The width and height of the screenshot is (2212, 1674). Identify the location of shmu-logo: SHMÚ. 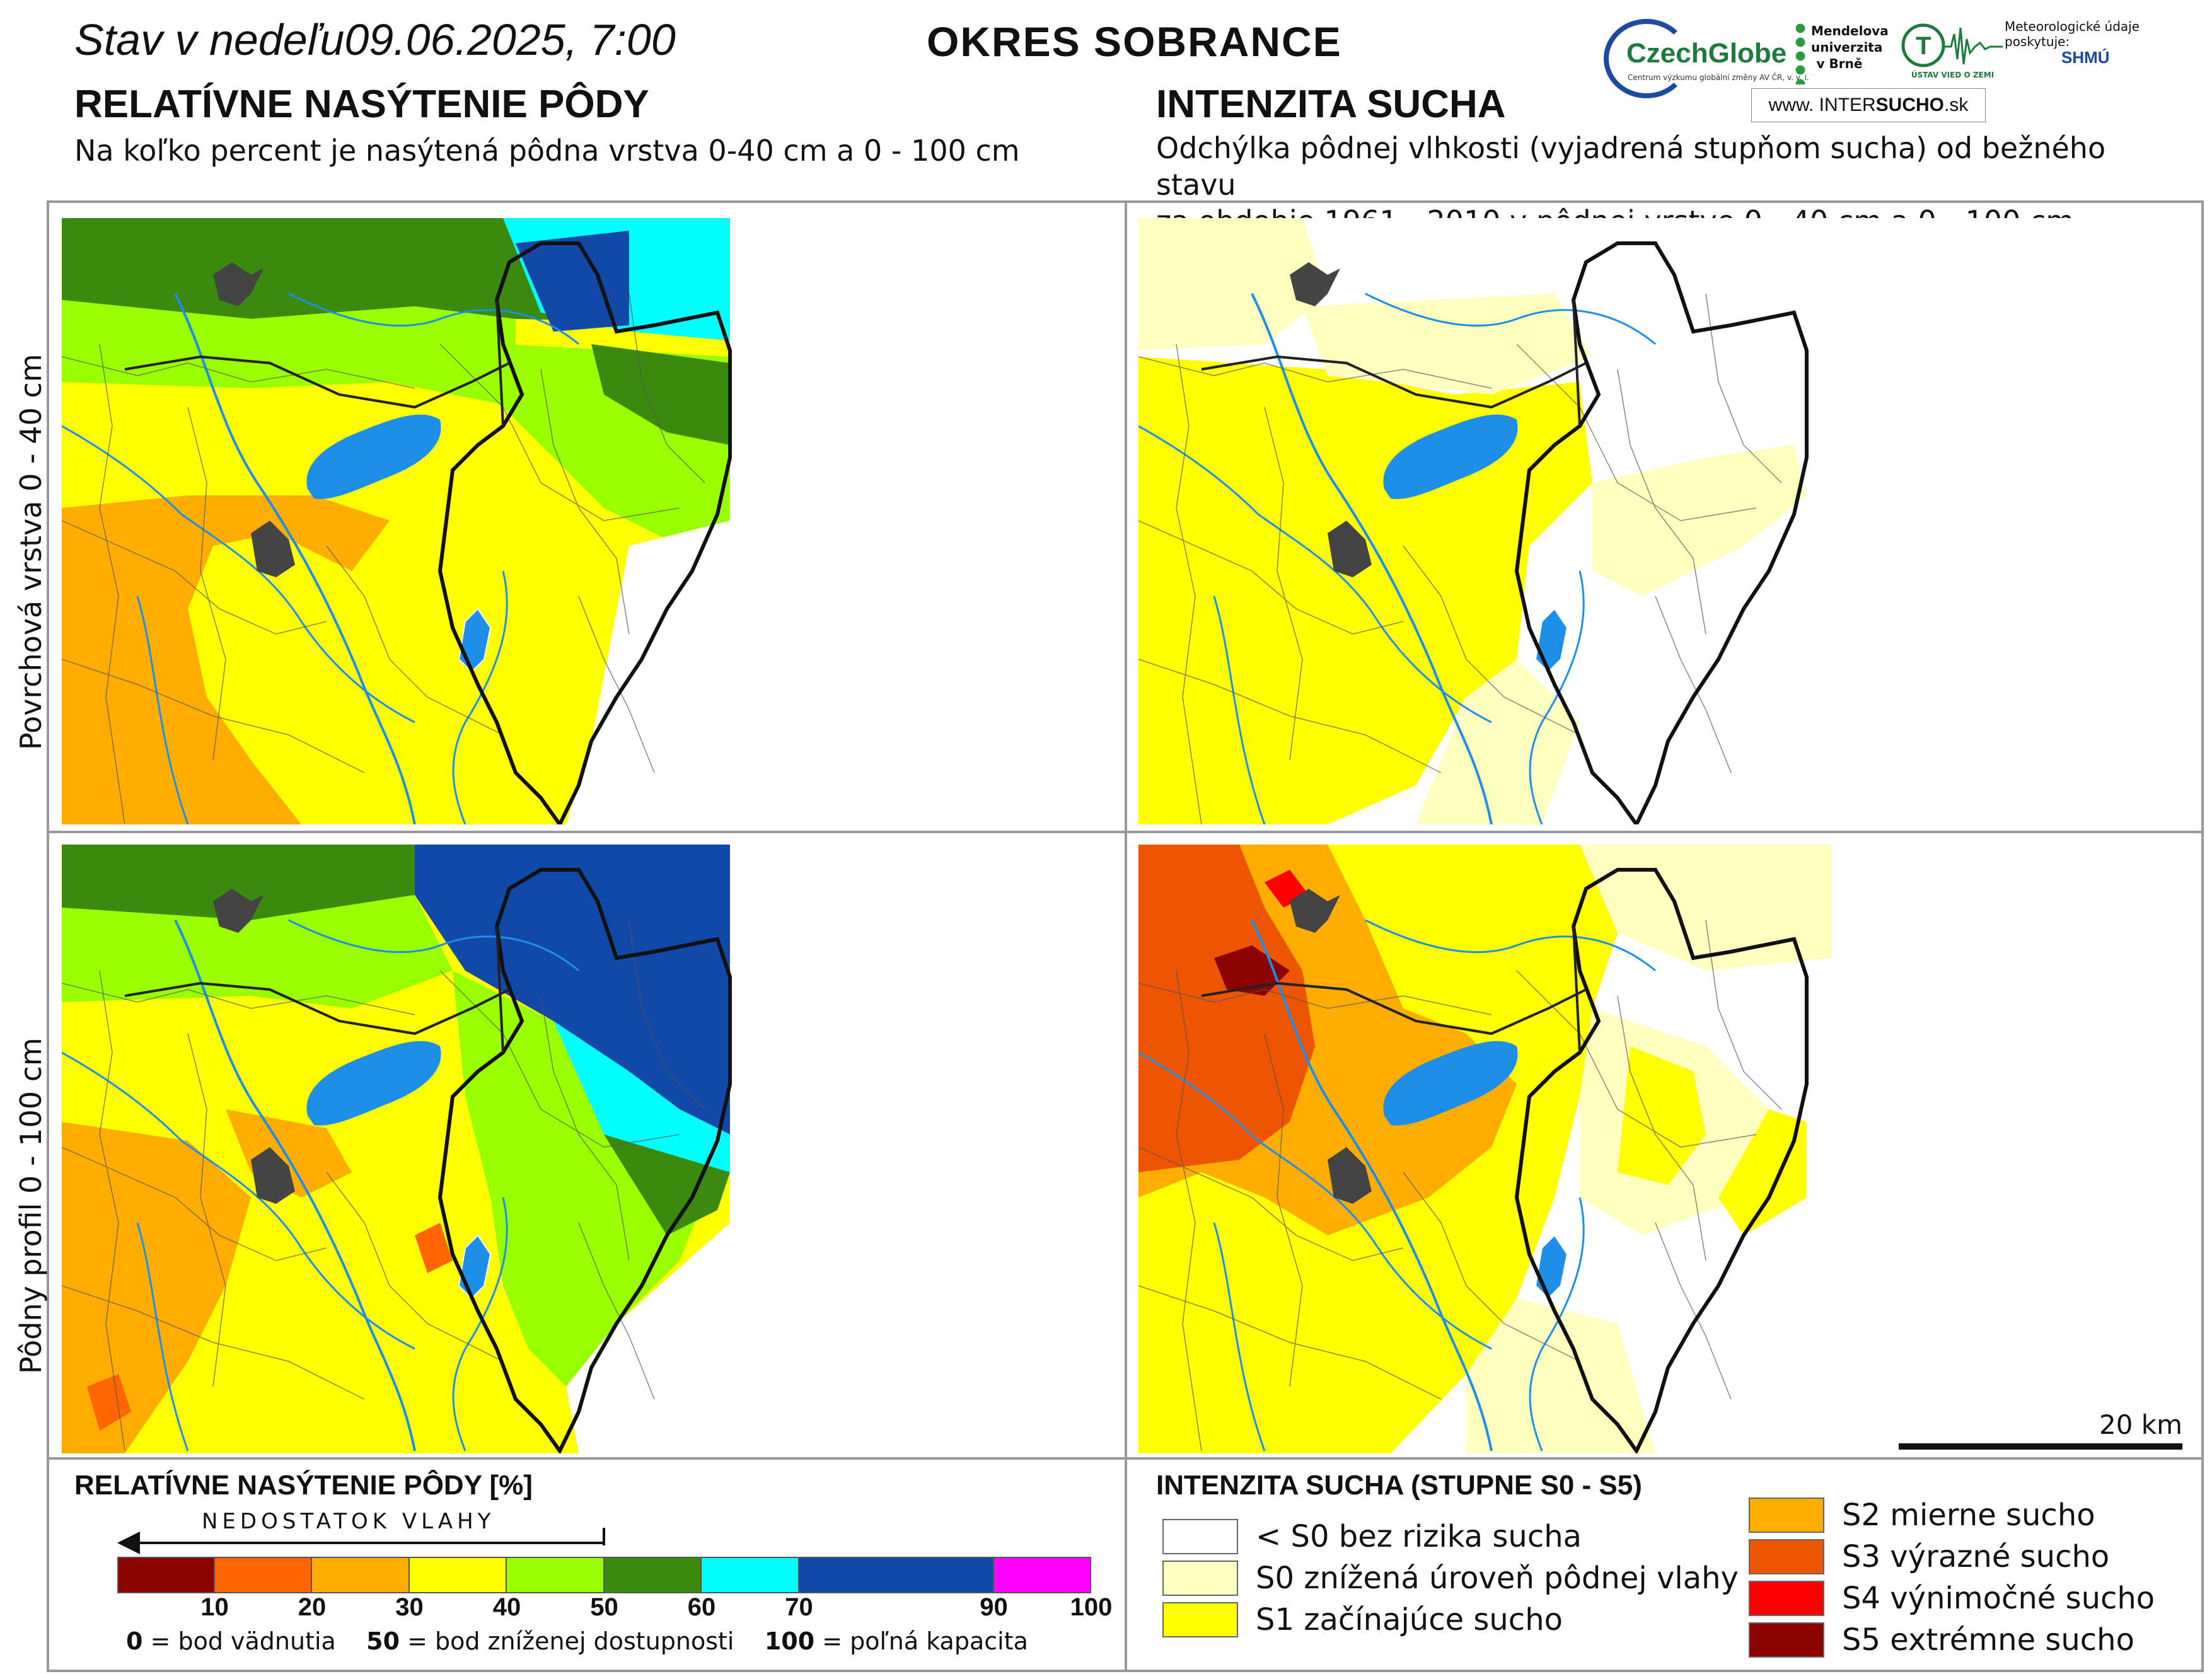
(2085, 57).